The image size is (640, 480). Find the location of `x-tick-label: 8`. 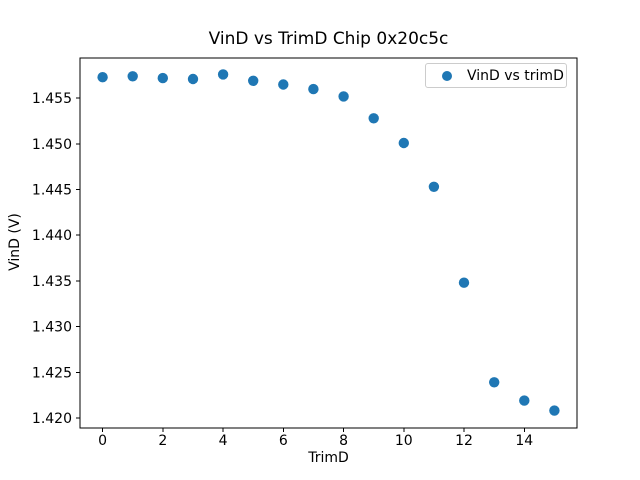

x-tick-label: 8 is located at coordinates (343, 441).